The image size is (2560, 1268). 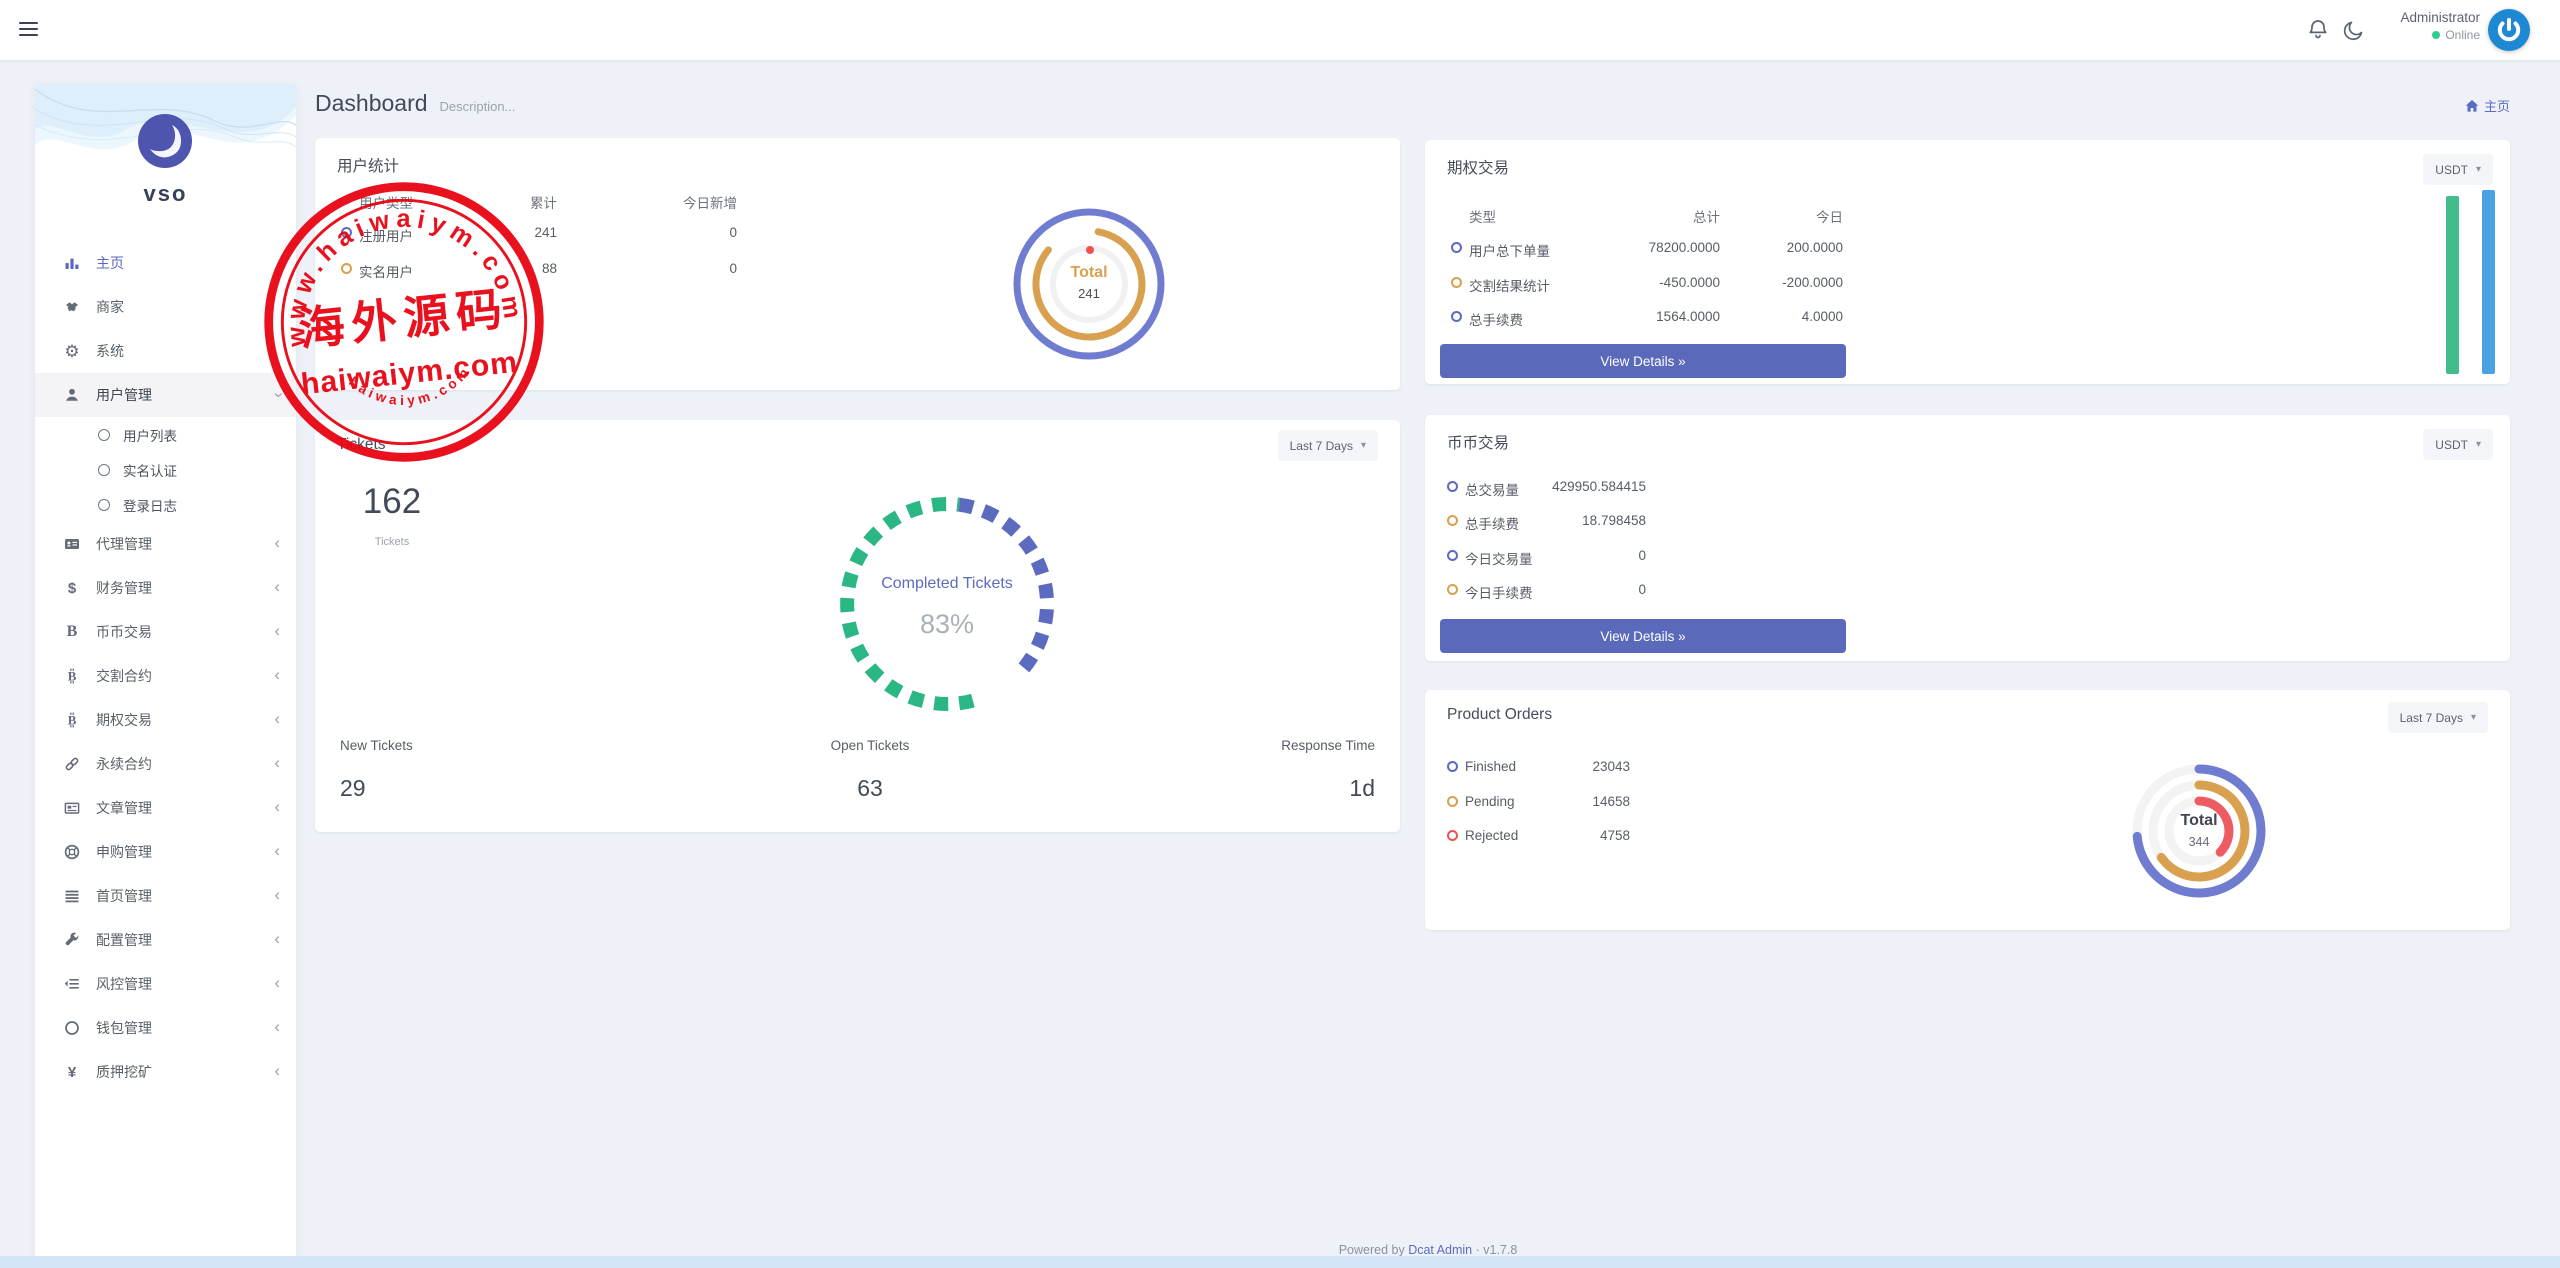 What do you see at coordinates (72, 351) in the screenshot?
I see `gear-icon: ⚙` at bounding box center [72, 351].